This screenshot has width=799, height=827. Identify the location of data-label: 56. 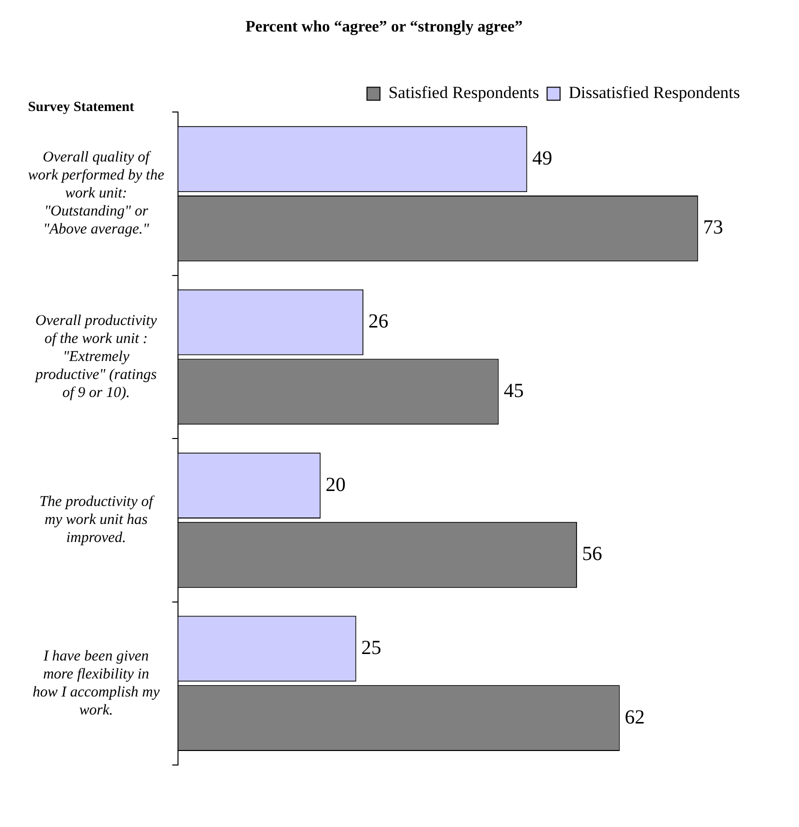
(592, 554).